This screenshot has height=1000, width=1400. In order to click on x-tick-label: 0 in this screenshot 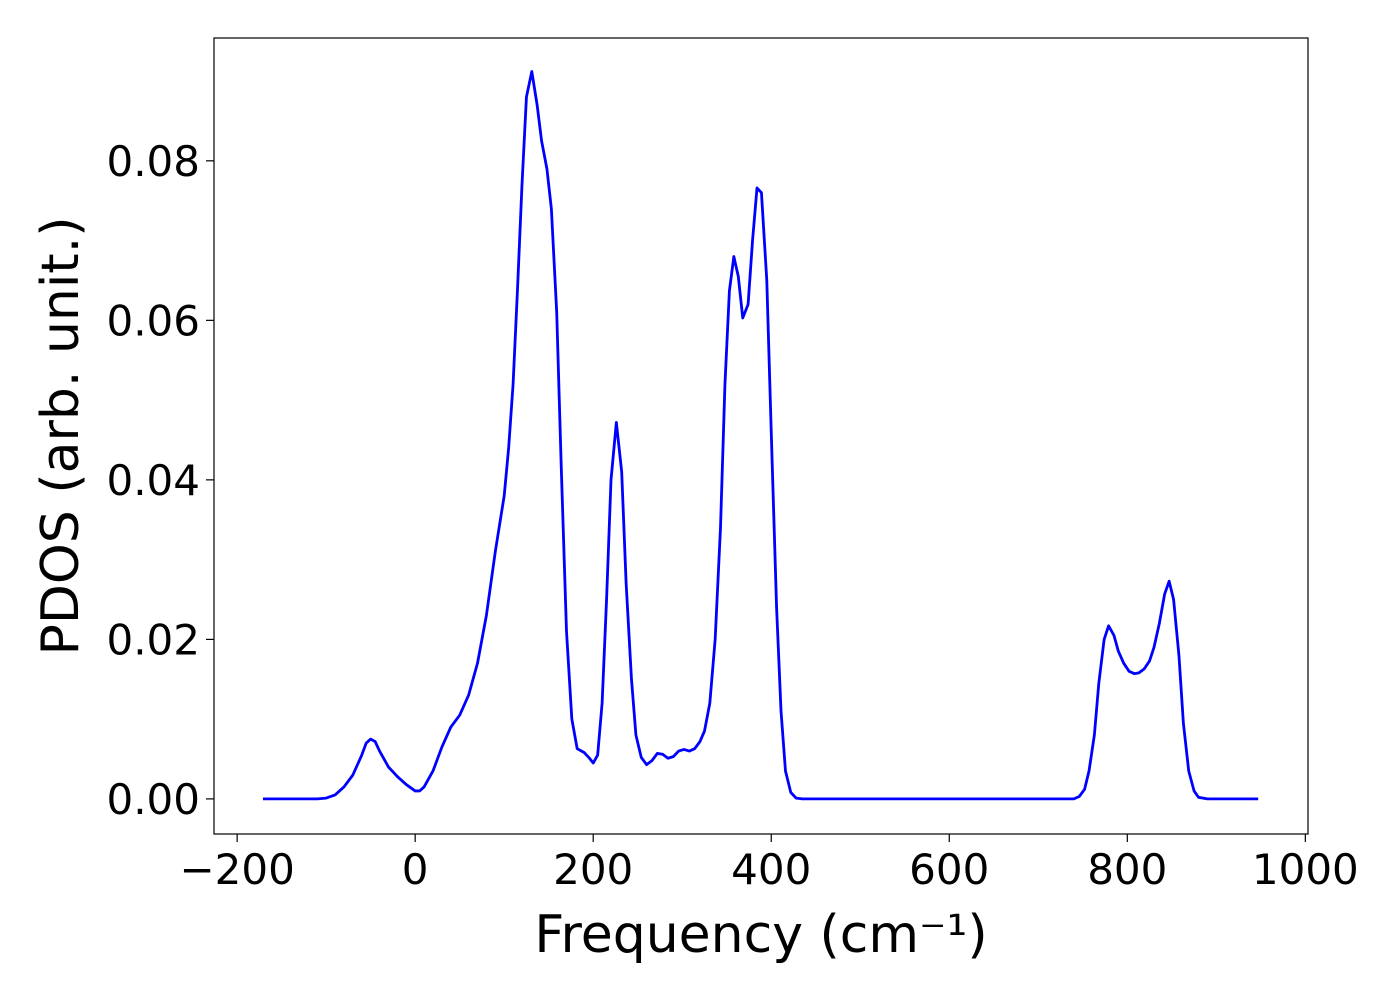, I will do `click(415, 869)`.